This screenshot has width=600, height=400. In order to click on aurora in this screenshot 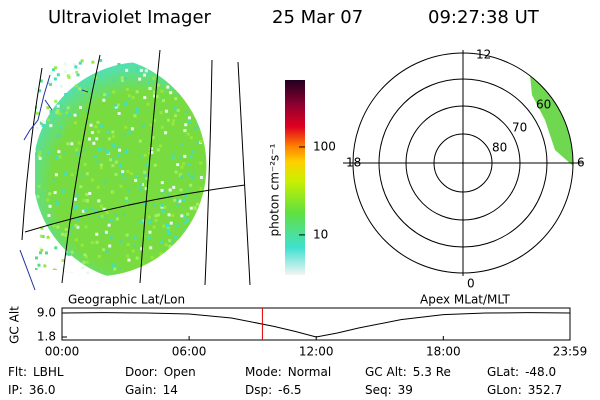, I will do `click(551, 120)`.